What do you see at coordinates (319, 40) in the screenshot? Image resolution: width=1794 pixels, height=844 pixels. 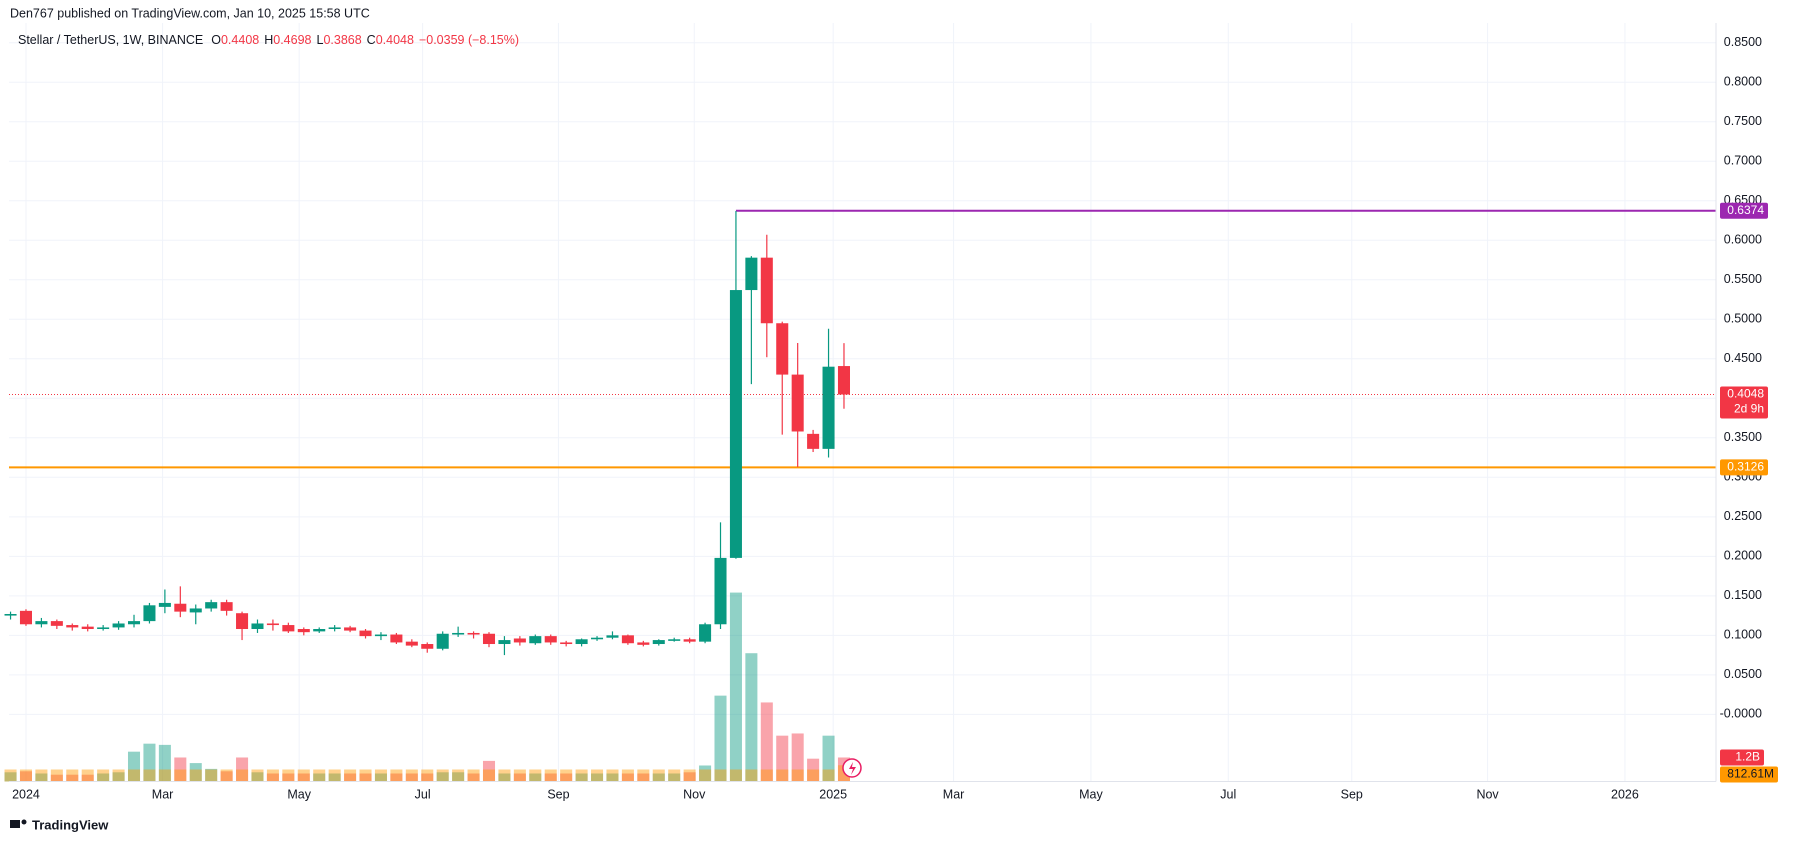 I see `legend-item: L` at bounding box center [319, 40].